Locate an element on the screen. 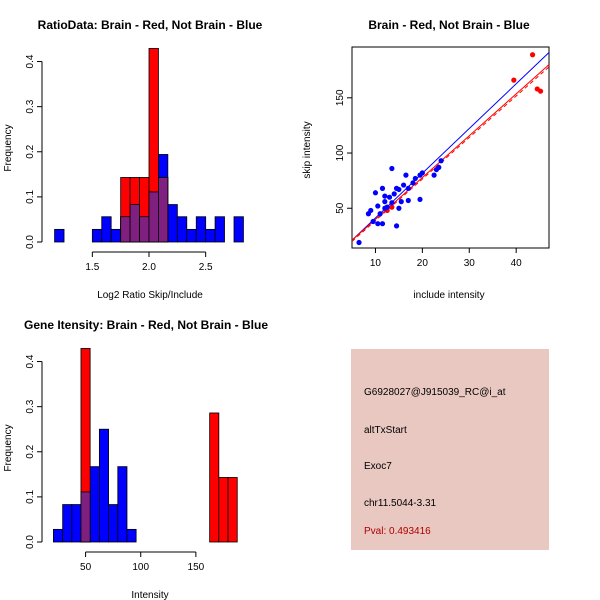 The height and width of the screenshot is (600, 600). x-tick-label-2: 2.5 is located at coordinates (206, 267).